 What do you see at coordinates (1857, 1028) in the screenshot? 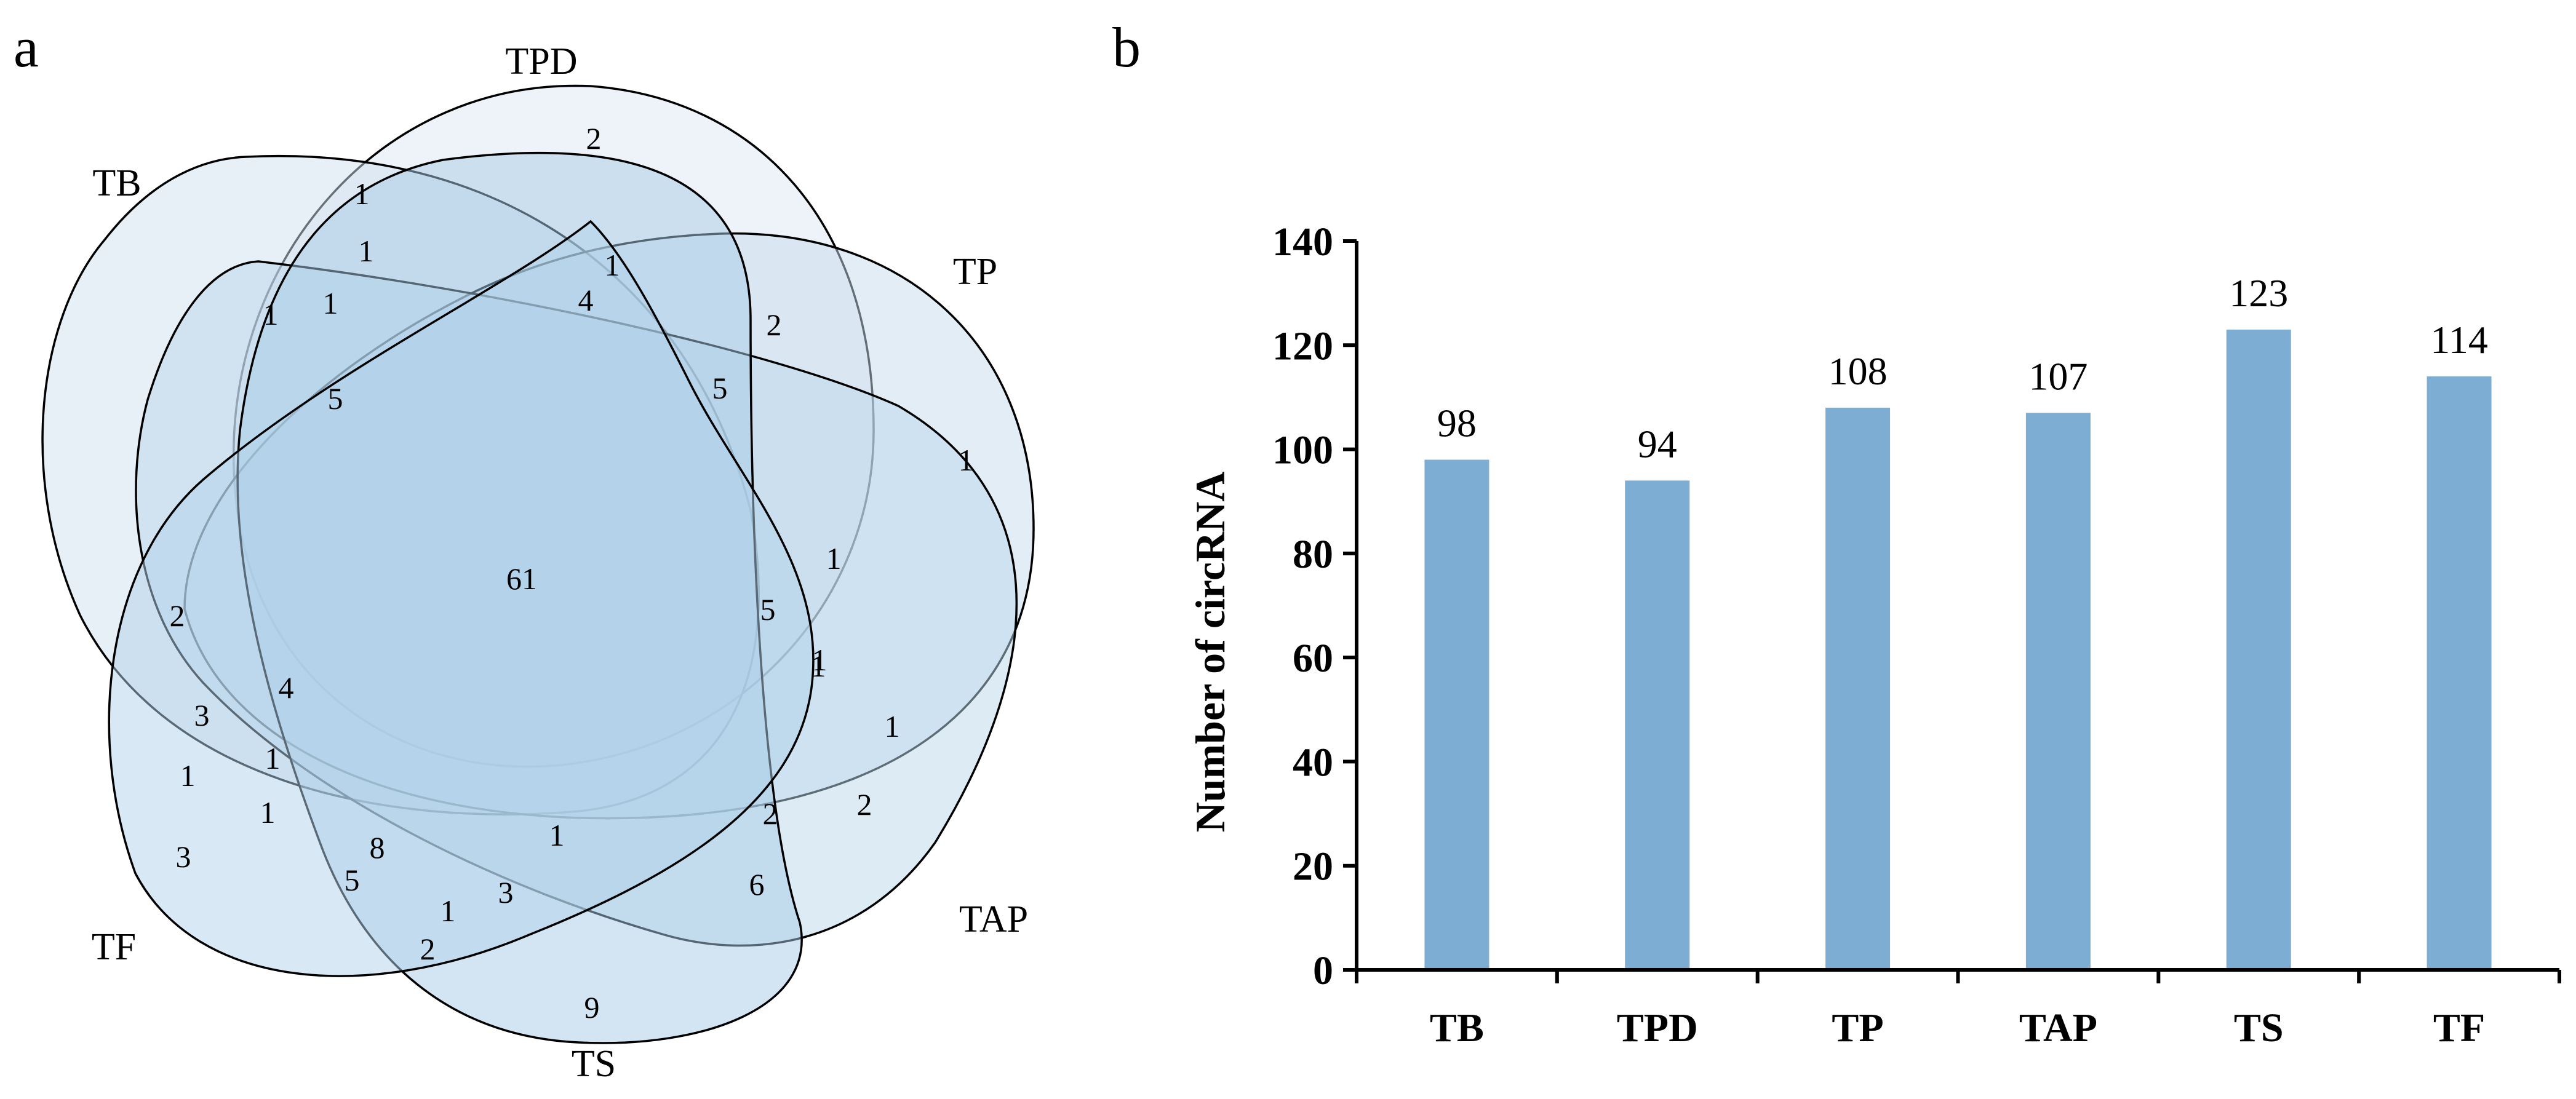
I see `x-category-label: TP` at bounding box center [1857, 1028].